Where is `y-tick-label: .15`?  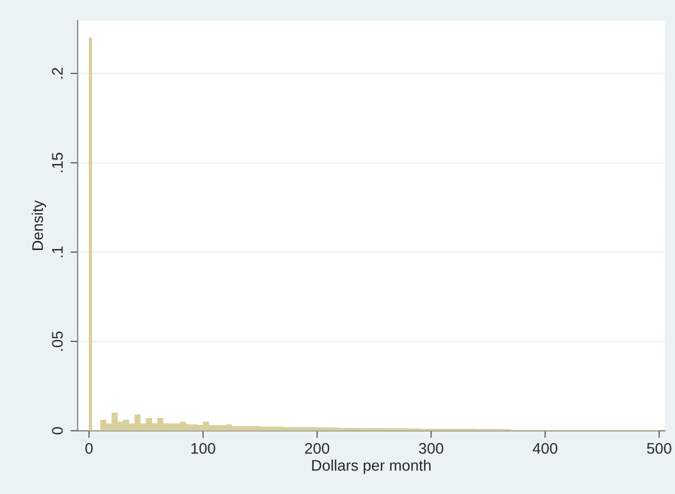
y-tick-label: .15 is located at coordinates (57, 162).